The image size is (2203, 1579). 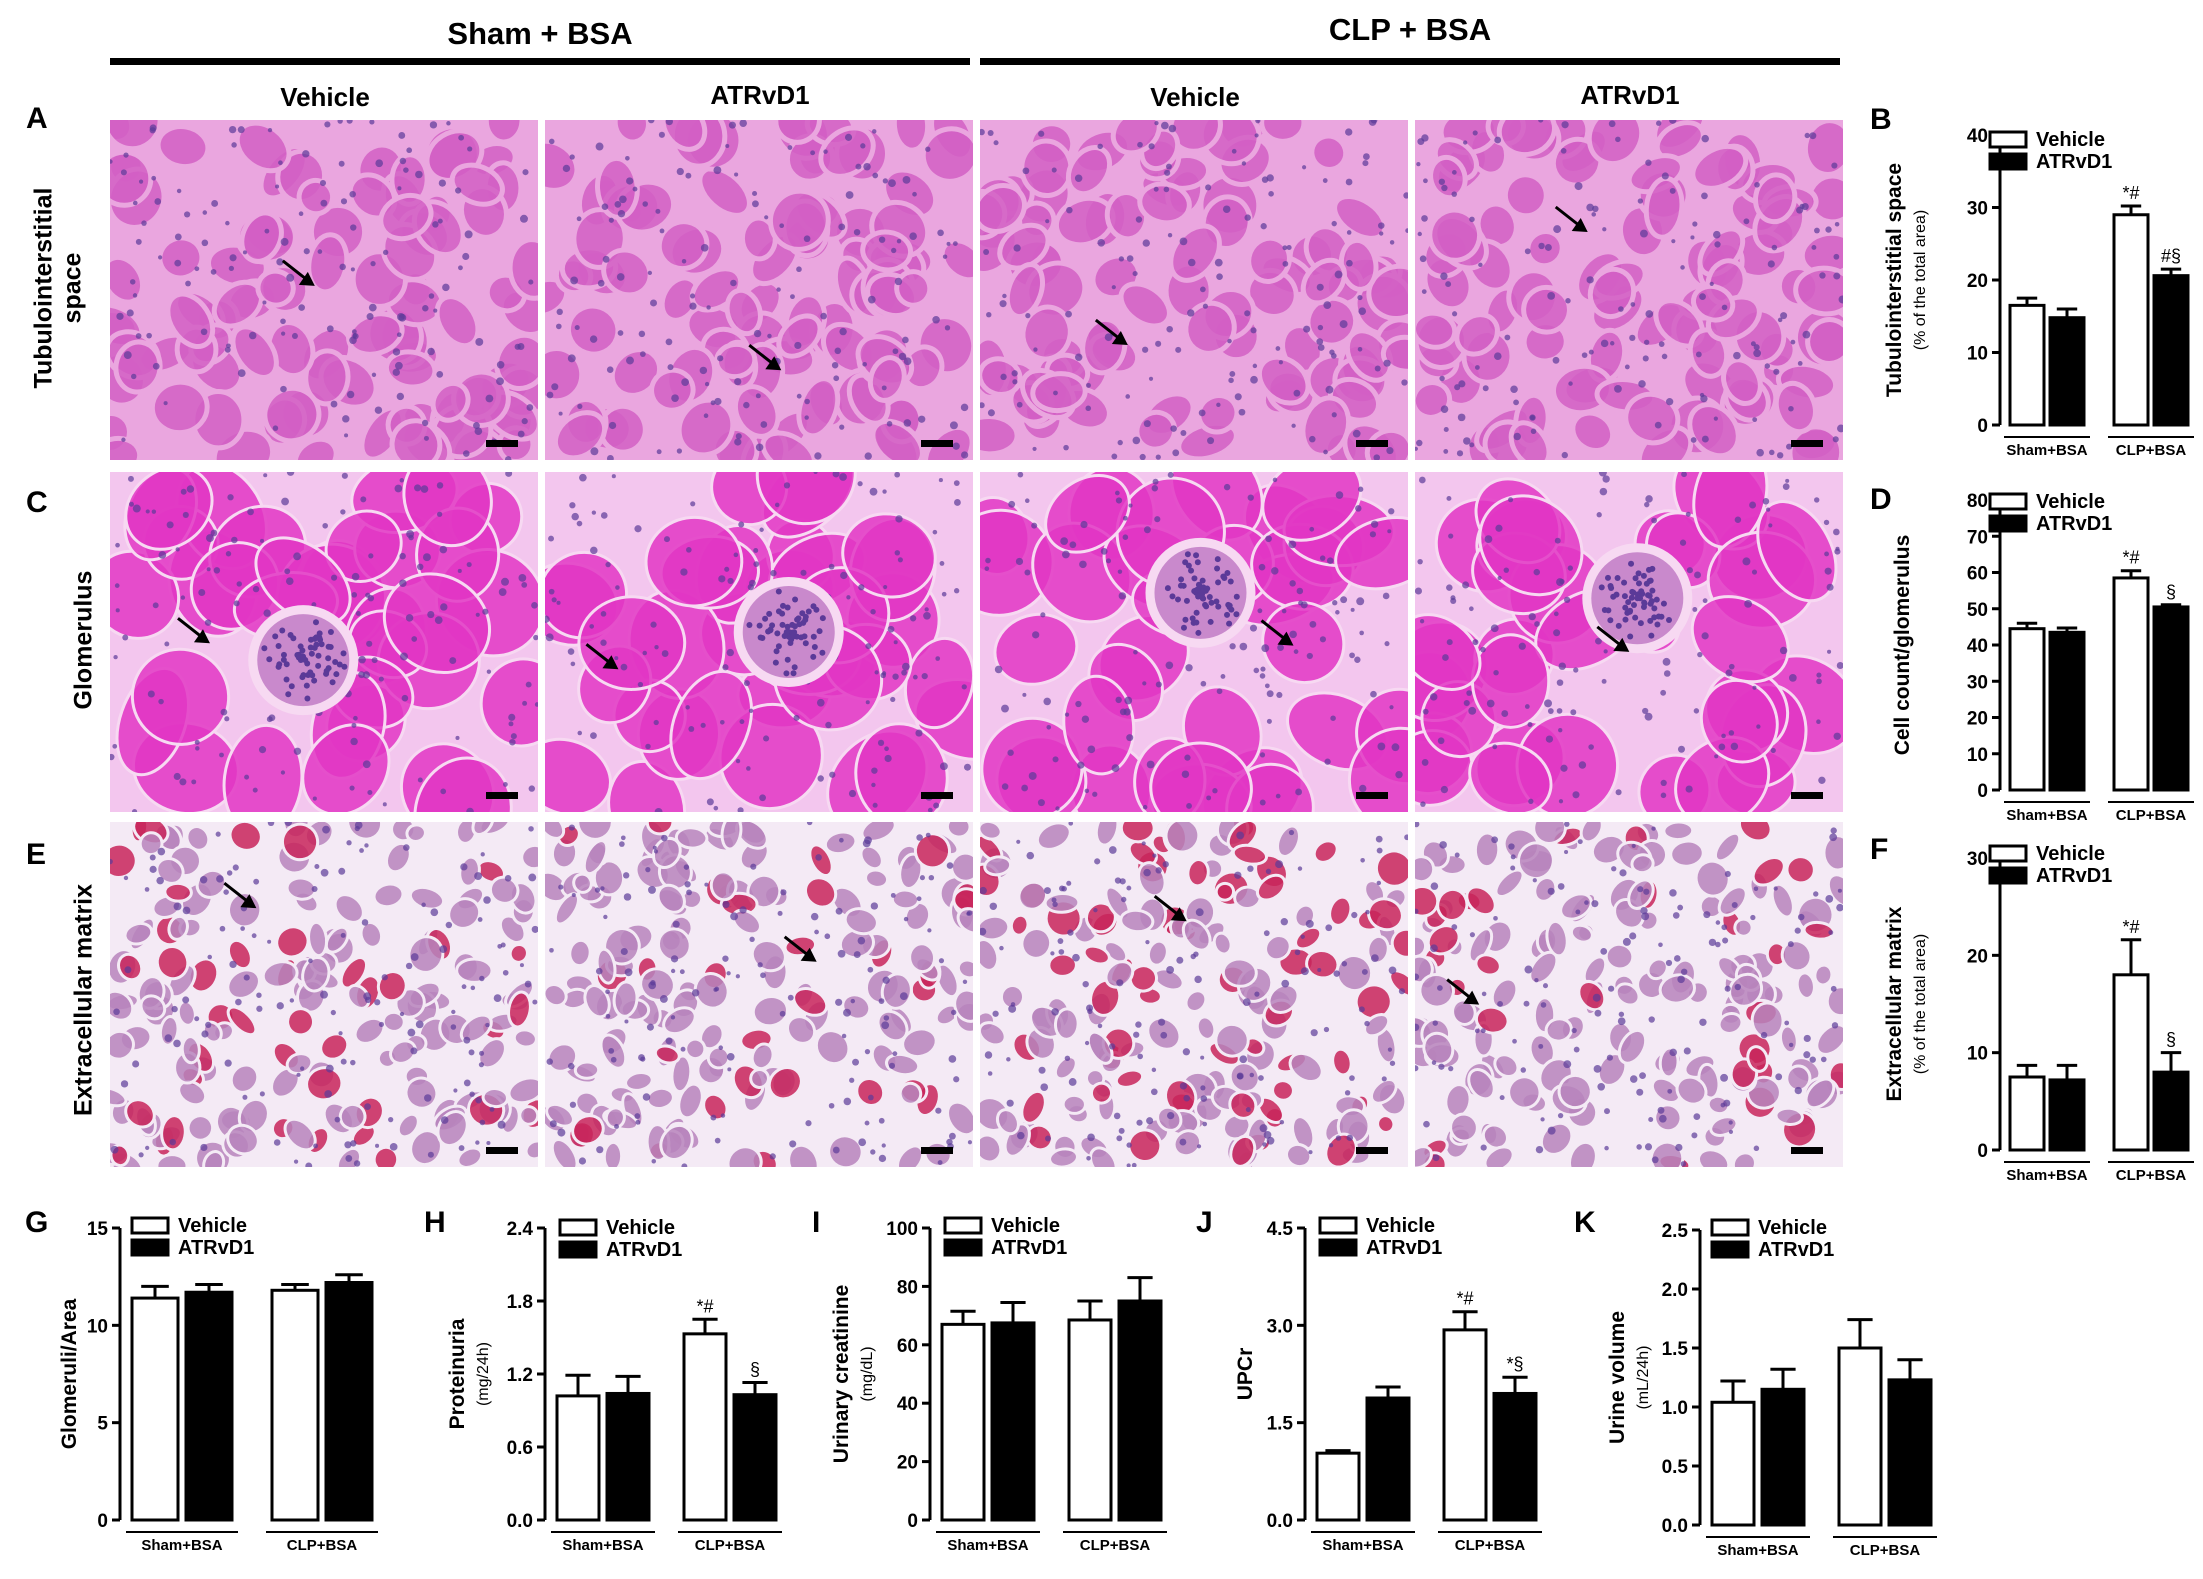 What do you see at coordinates (963, 1422) in the screenshot?
I see `bar-vehicle-shambsa` at bounding box center [963, 1422].